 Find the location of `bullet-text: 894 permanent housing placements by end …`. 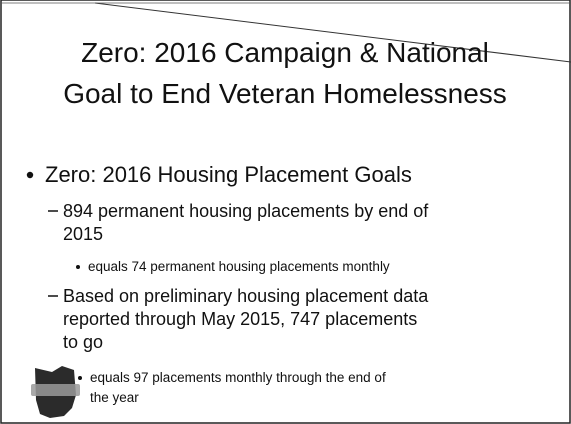

bullet-text: 894 permanent housing placements by end … is located at coordinates (246, 211).